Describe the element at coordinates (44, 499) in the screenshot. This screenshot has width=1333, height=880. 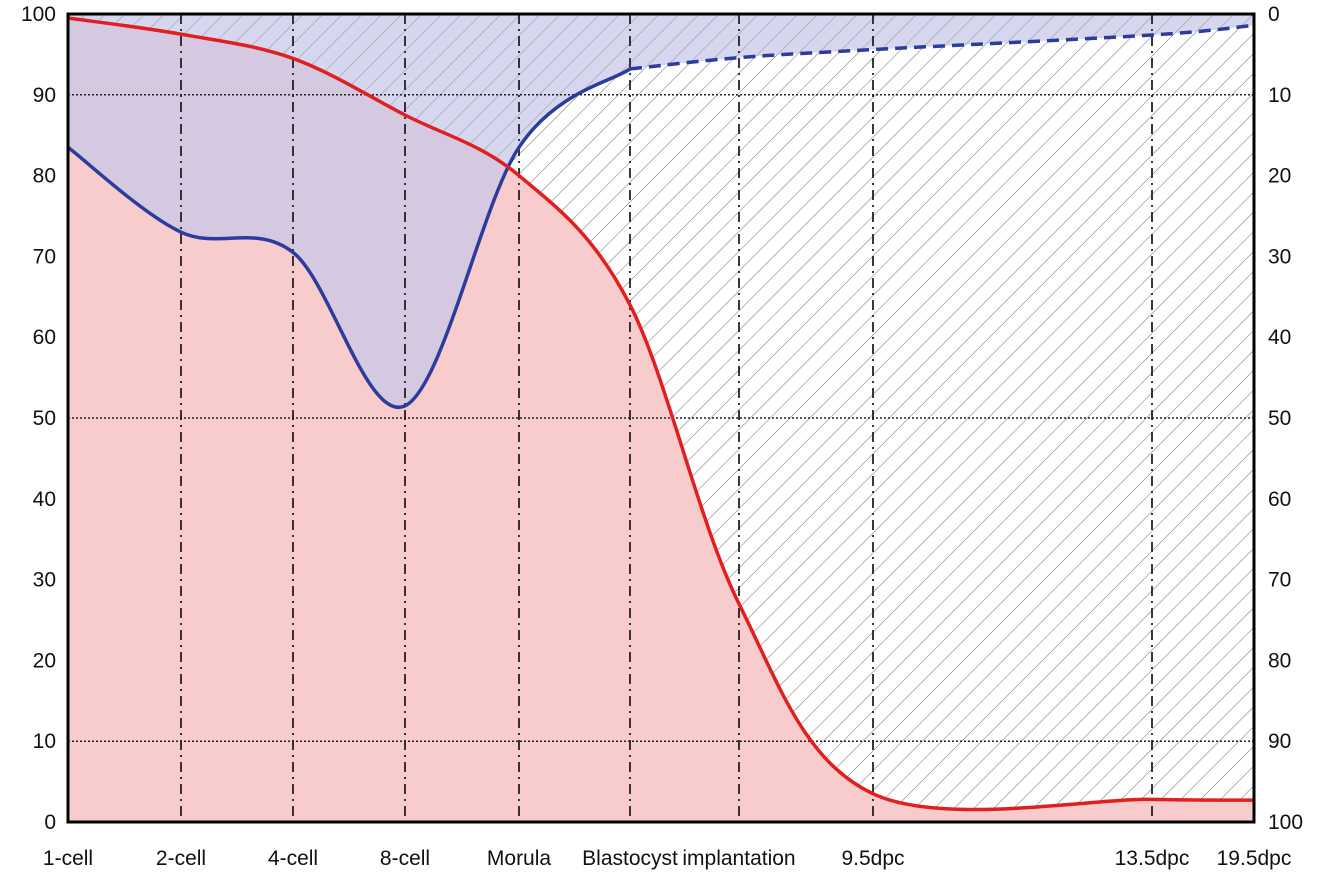
I see `y-tick-label: 40` at that location.